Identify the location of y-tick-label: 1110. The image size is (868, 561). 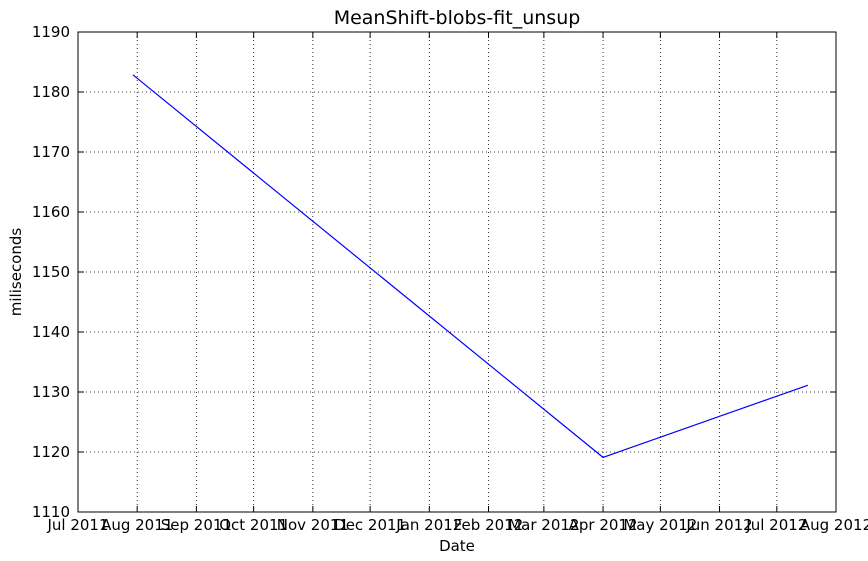
(51, 512).